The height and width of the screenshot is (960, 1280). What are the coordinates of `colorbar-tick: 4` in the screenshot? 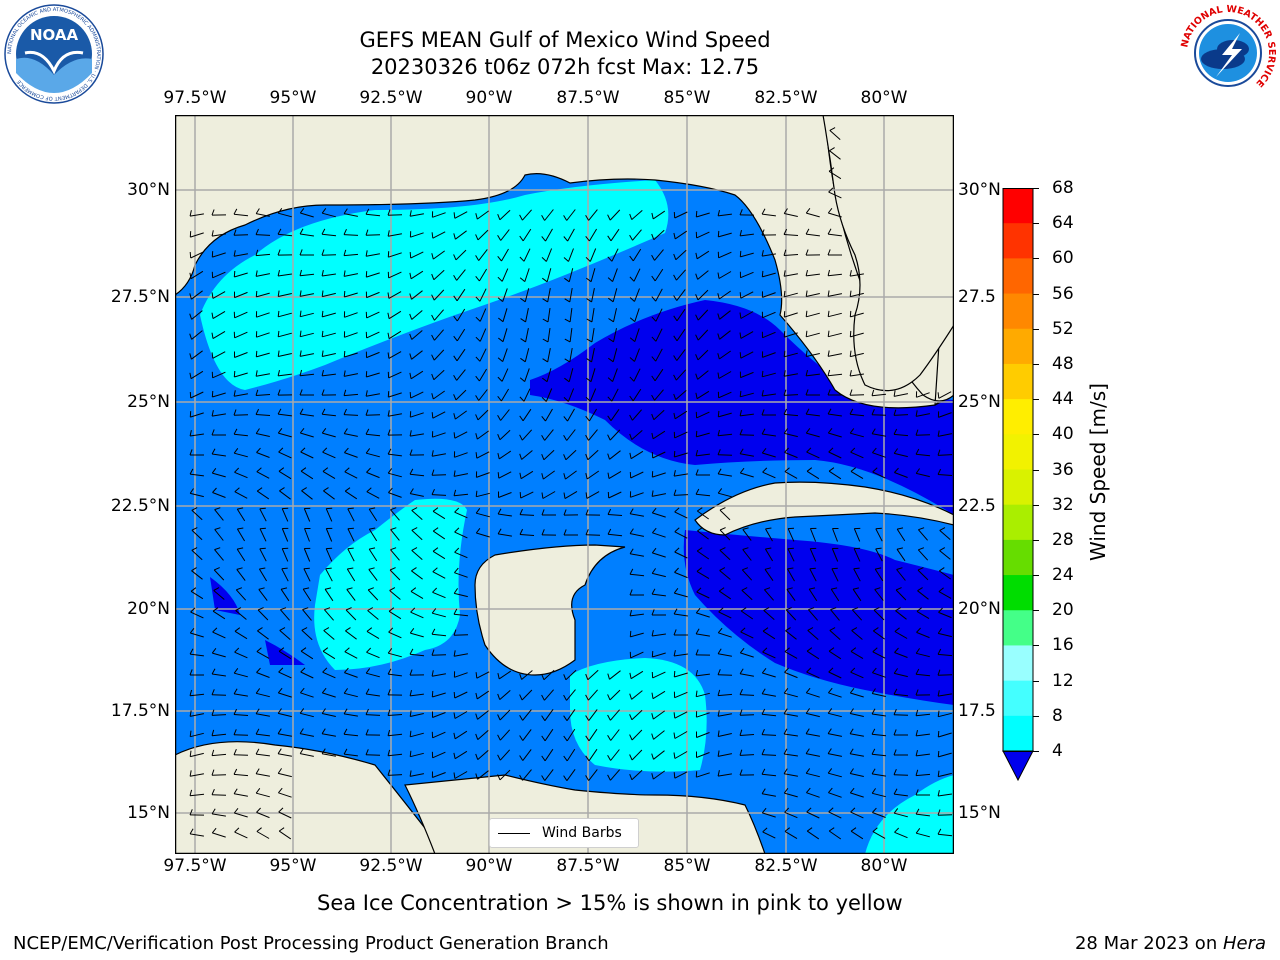 It's located at (1057, 751).